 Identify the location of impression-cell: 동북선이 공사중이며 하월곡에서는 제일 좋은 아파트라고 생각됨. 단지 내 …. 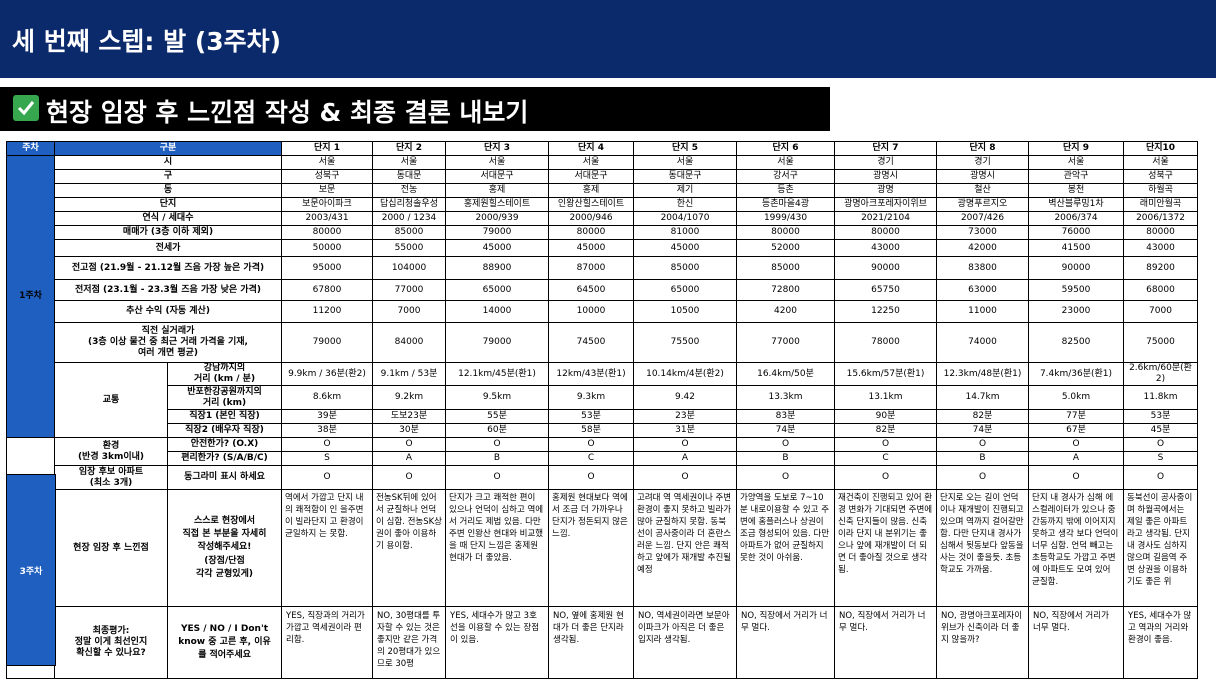
(1160, 548).